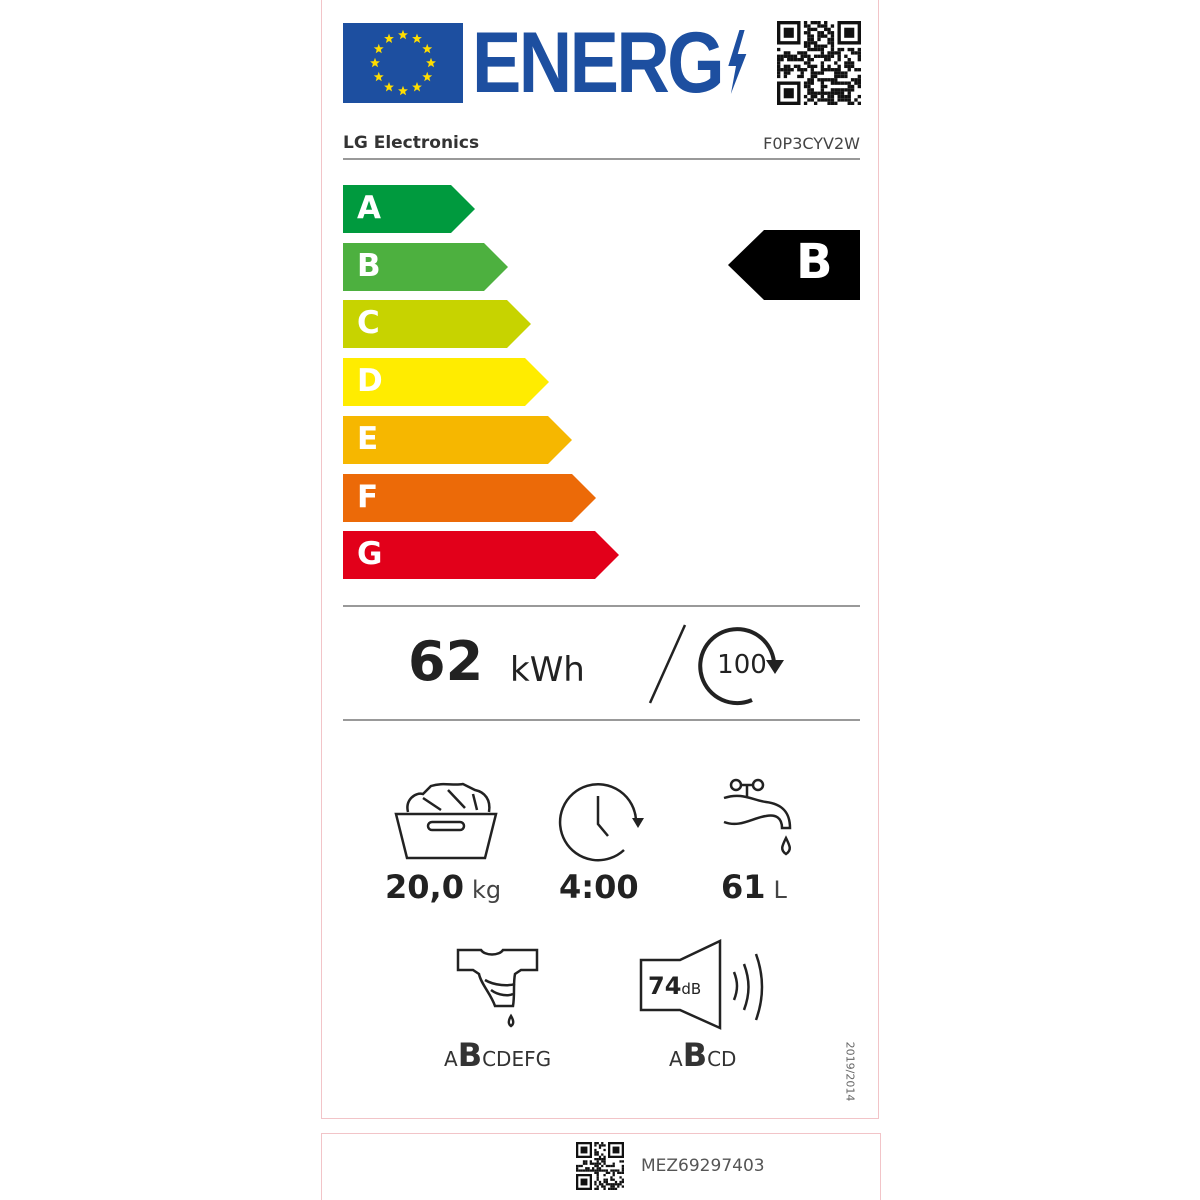 The height and width of the screenshot is (1200, 1200). What do you see at coordinates (457, 439) in the screenshot?
I see `energy-class-bar-e: E` at bounding box center [457, 439].